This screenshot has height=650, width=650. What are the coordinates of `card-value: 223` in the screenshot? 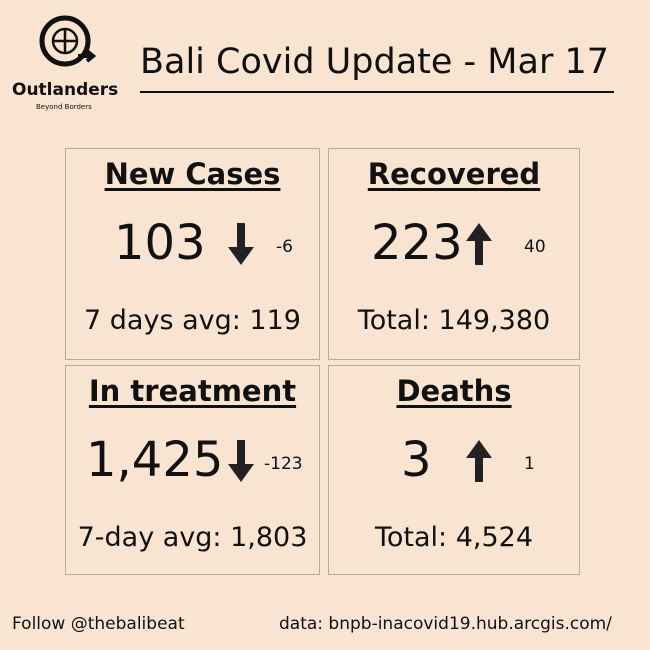 It's located at (417, 243).